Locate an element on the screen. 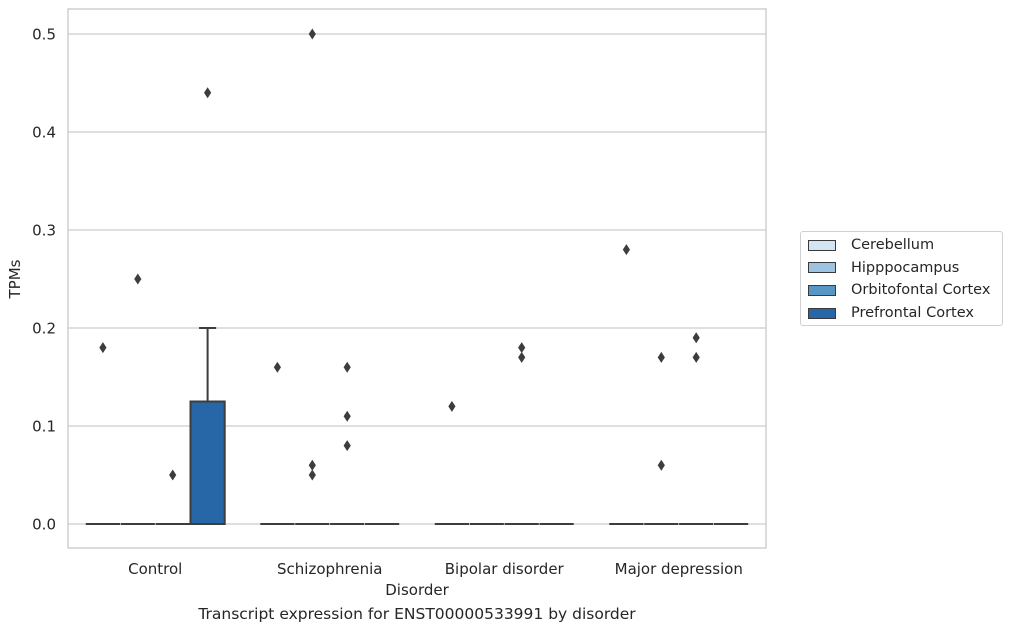 This screenshot has height=634, width=1014. box-prefrontal-cortex is located at coordinates (207, 462).